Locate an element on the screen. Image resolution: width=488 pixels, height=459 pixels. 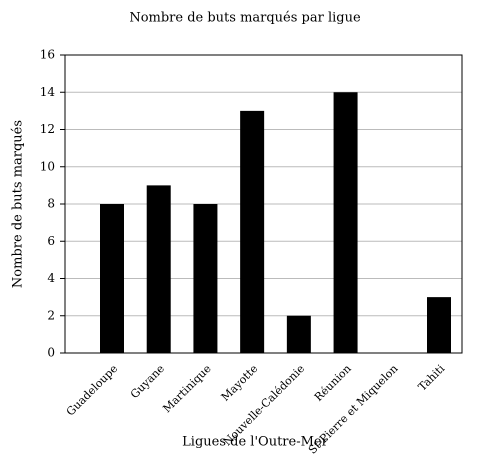
x-axis-label: Ligues de l'Outre-Mer is located at coordinates (255, 442).